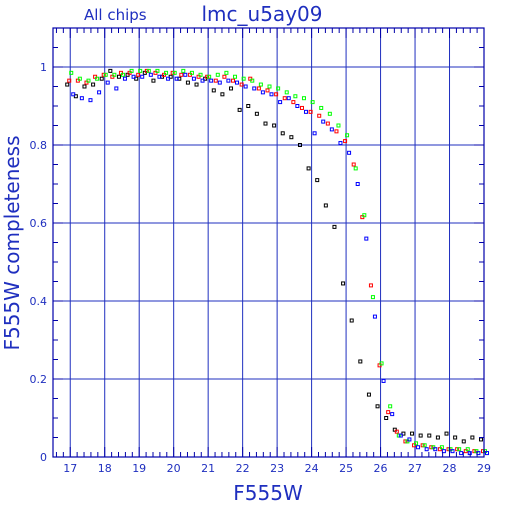 The height and width of the screenshot is (512, 512). Describe the element at coordinates (174, 468) in the screenshot. I see `x-tick-label: 20` at that location.